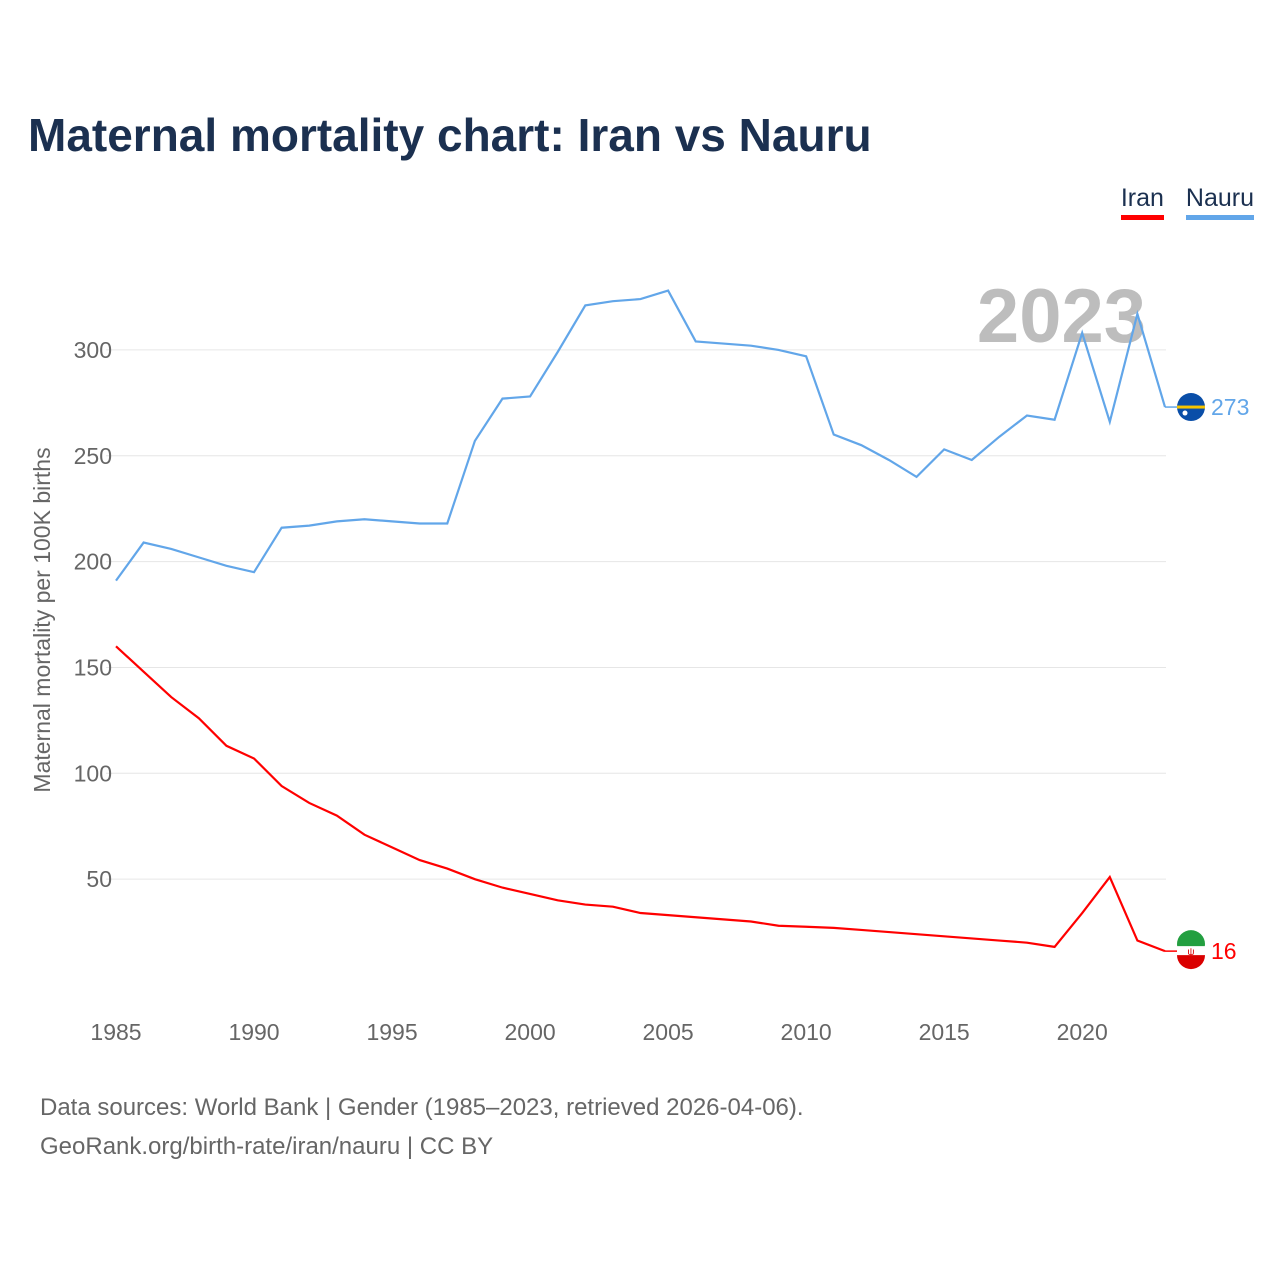  I want to click on y-tick-label: 50, so click(99, 879).